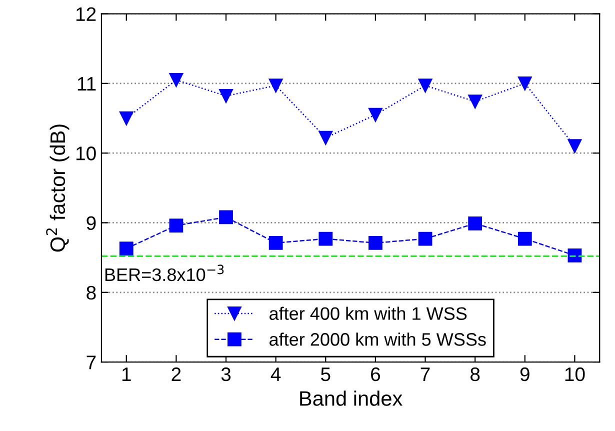  I want to click on x-tick-label: 10, so click(575, 374).